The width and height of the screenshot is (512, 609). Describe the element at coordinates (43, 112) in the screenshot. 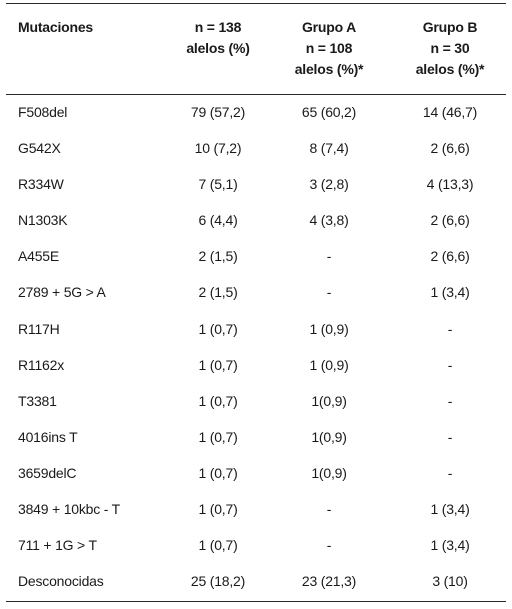

I see `cell-mutation: F508del` at that location.